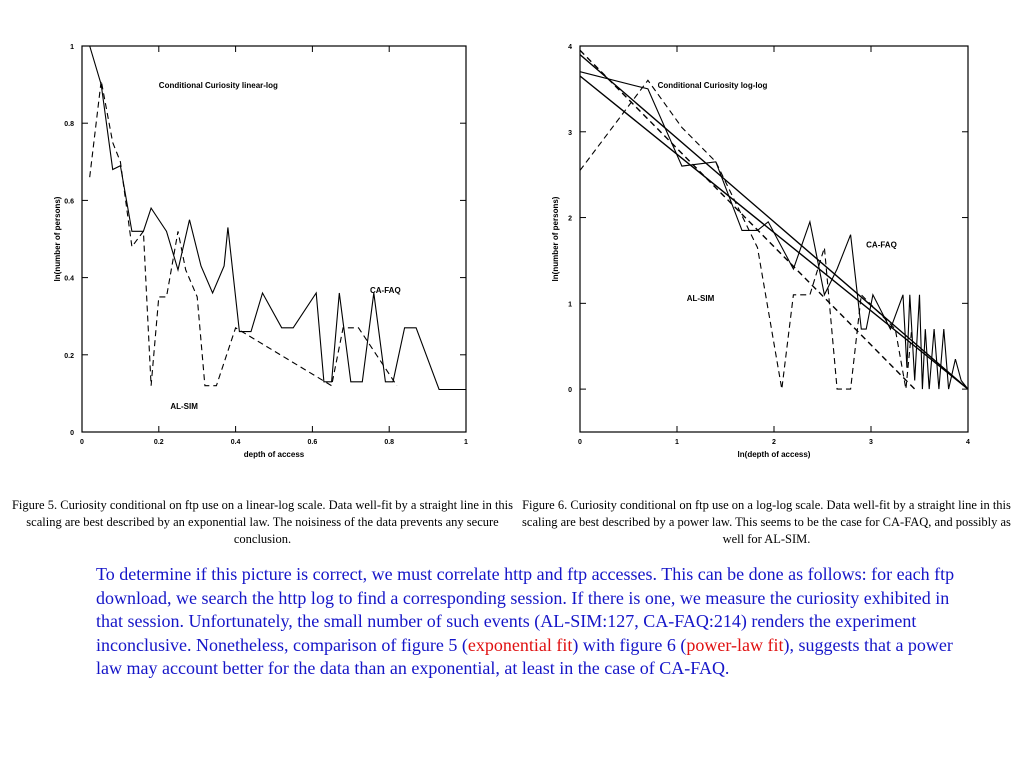 The height and width of the screenshot is (768, 1024). Describe the element at coordinates (218, 85) in the screenshot. I see `chart-title: Conditional Curiosity linear-log` at that location.